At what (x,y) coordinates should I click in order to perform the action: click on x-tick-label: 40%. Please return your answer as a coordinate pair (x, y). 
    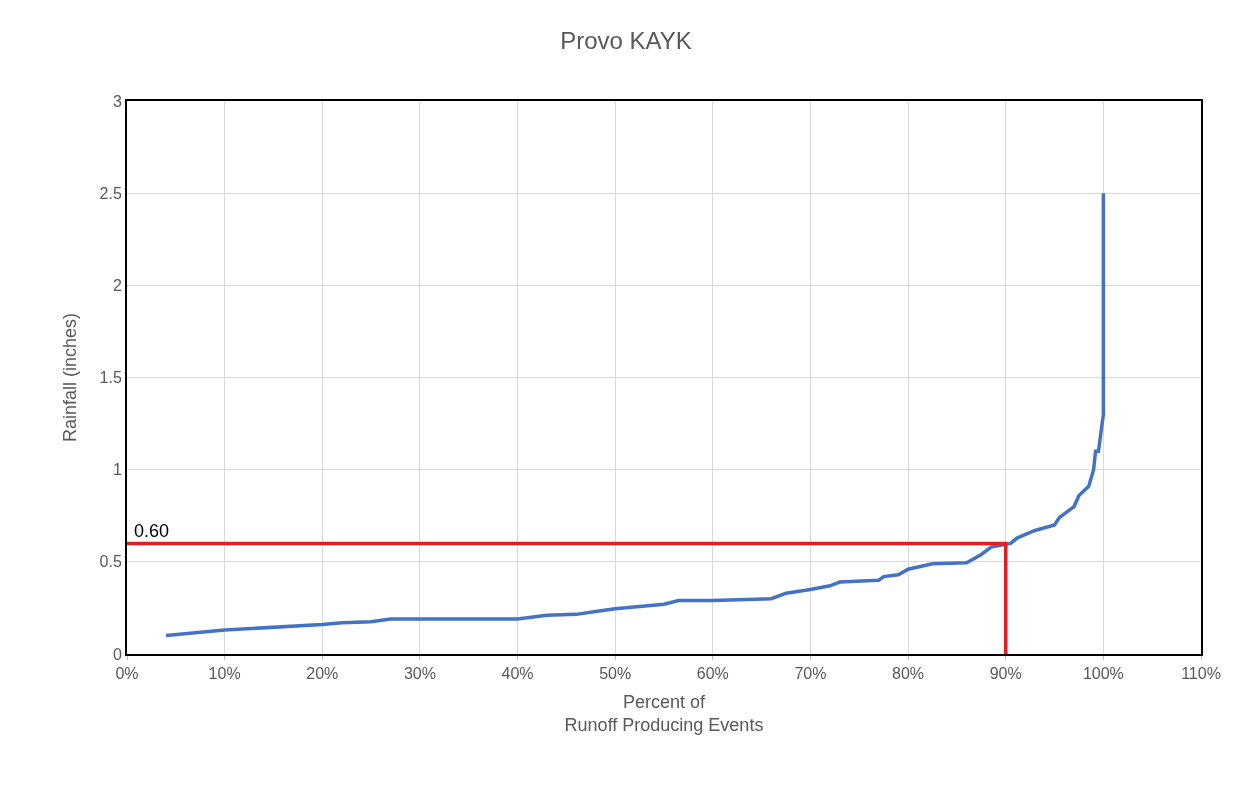
    Looking at the image, I should click on (517, 674).